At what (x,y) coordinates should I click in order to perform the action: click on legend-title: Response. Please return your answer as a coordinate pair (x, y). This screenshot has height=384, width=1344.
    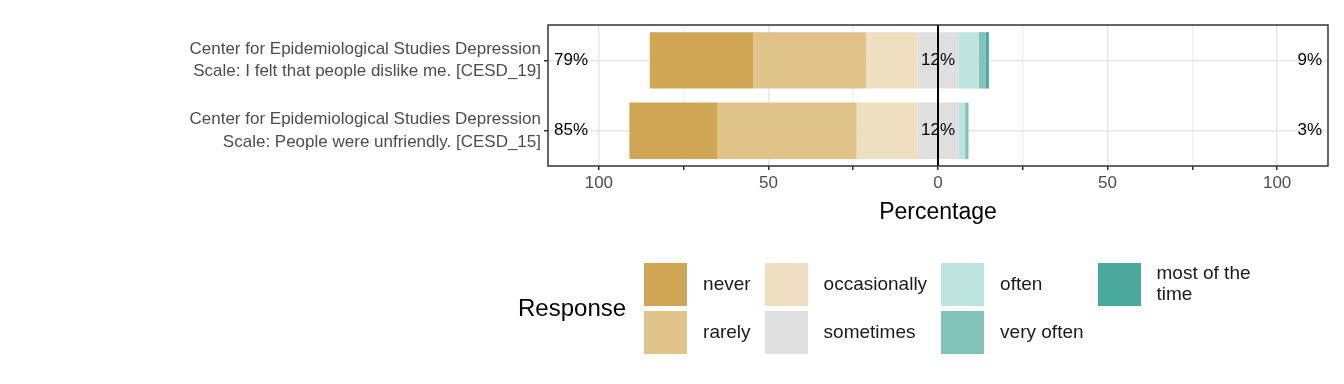
    Looking at the image, I should click on (572, 308).